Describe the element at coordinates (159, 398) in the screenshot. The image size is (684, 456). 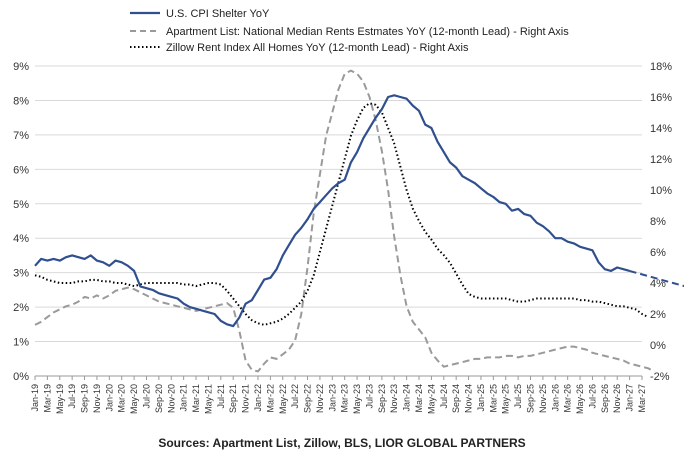
I see `x-tick-label: Sep-20` at that location.